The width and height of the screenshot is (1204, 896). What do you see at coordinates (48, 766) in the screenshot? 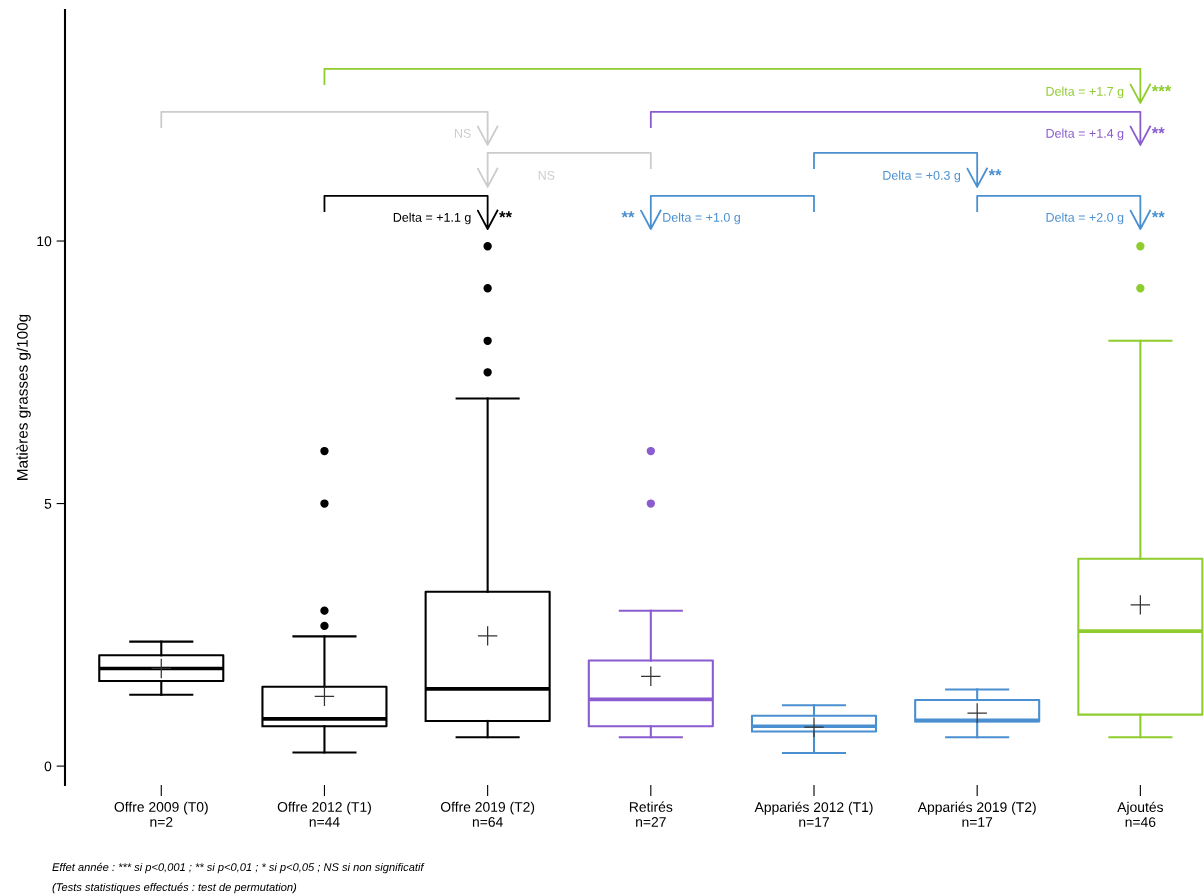
I see `y-tick-label: 0` at bounding box center [48, 766].